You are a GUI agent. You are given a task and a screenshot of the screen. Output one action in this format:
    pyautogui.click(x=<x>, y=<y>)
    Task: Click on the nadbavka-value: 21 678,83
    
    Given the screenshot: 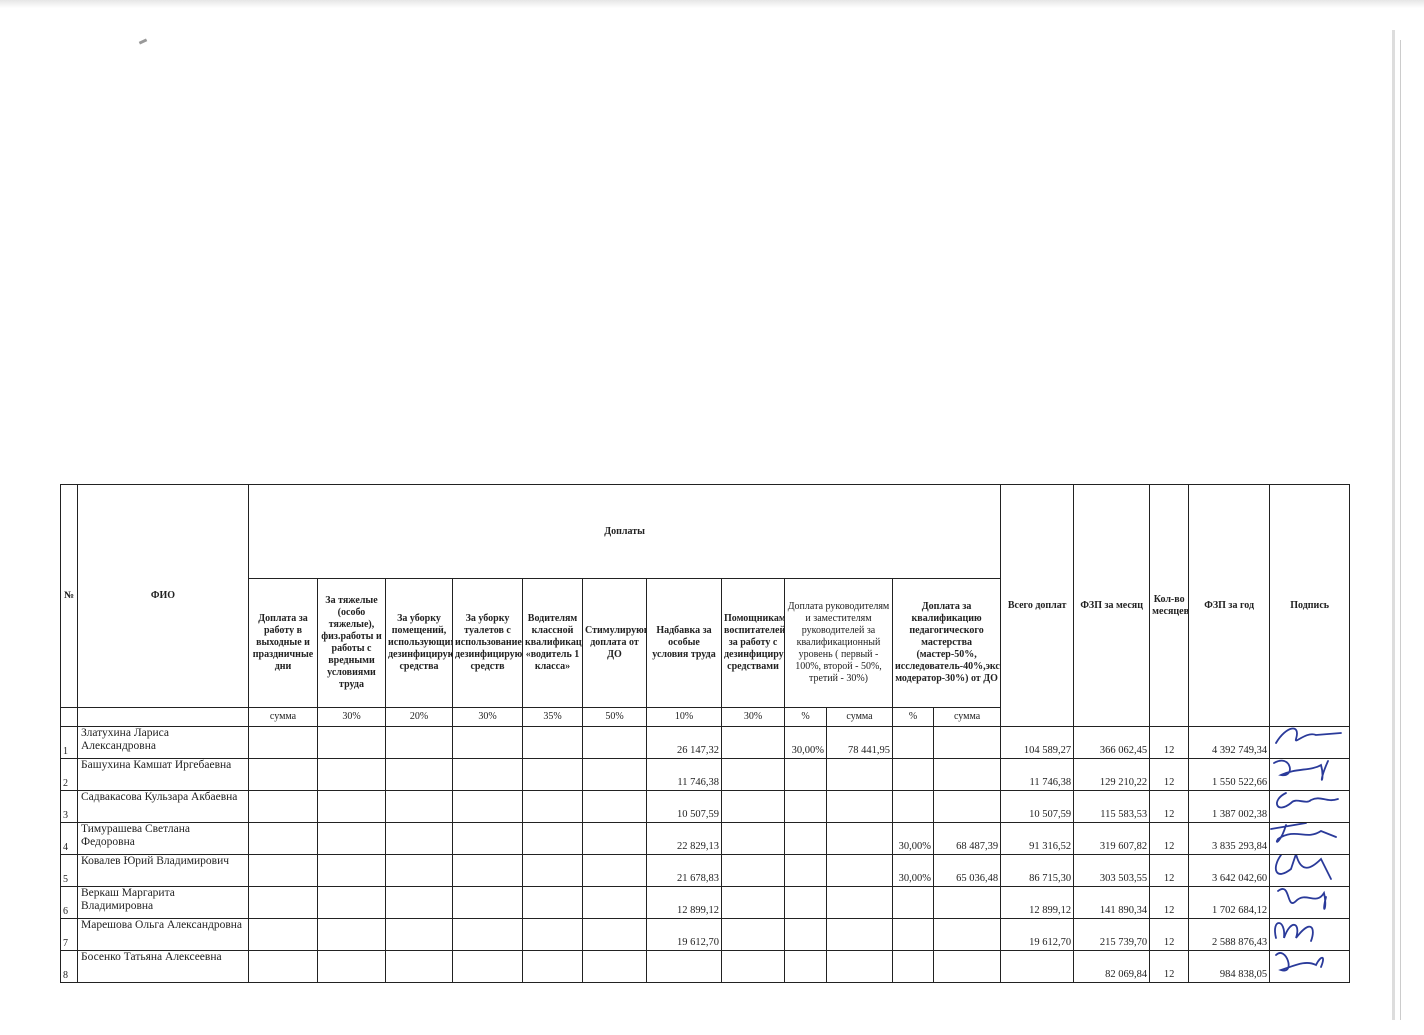 What is the action you would take?
    pyautogui.click(x=684, y=870)
    